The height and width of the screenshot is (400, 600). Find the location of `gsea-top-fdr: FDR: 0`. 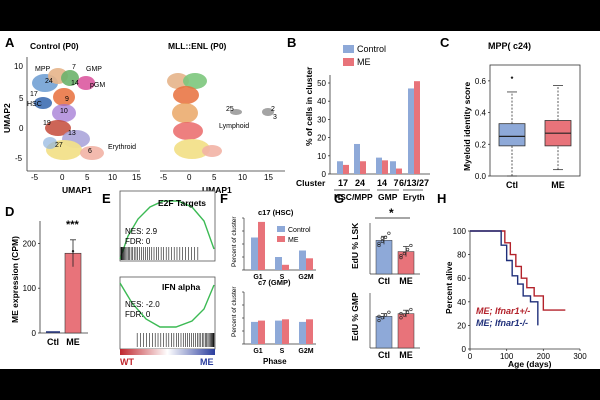

gsea-top-fdr: FDR: 0 is located at coordinates (138, 241).